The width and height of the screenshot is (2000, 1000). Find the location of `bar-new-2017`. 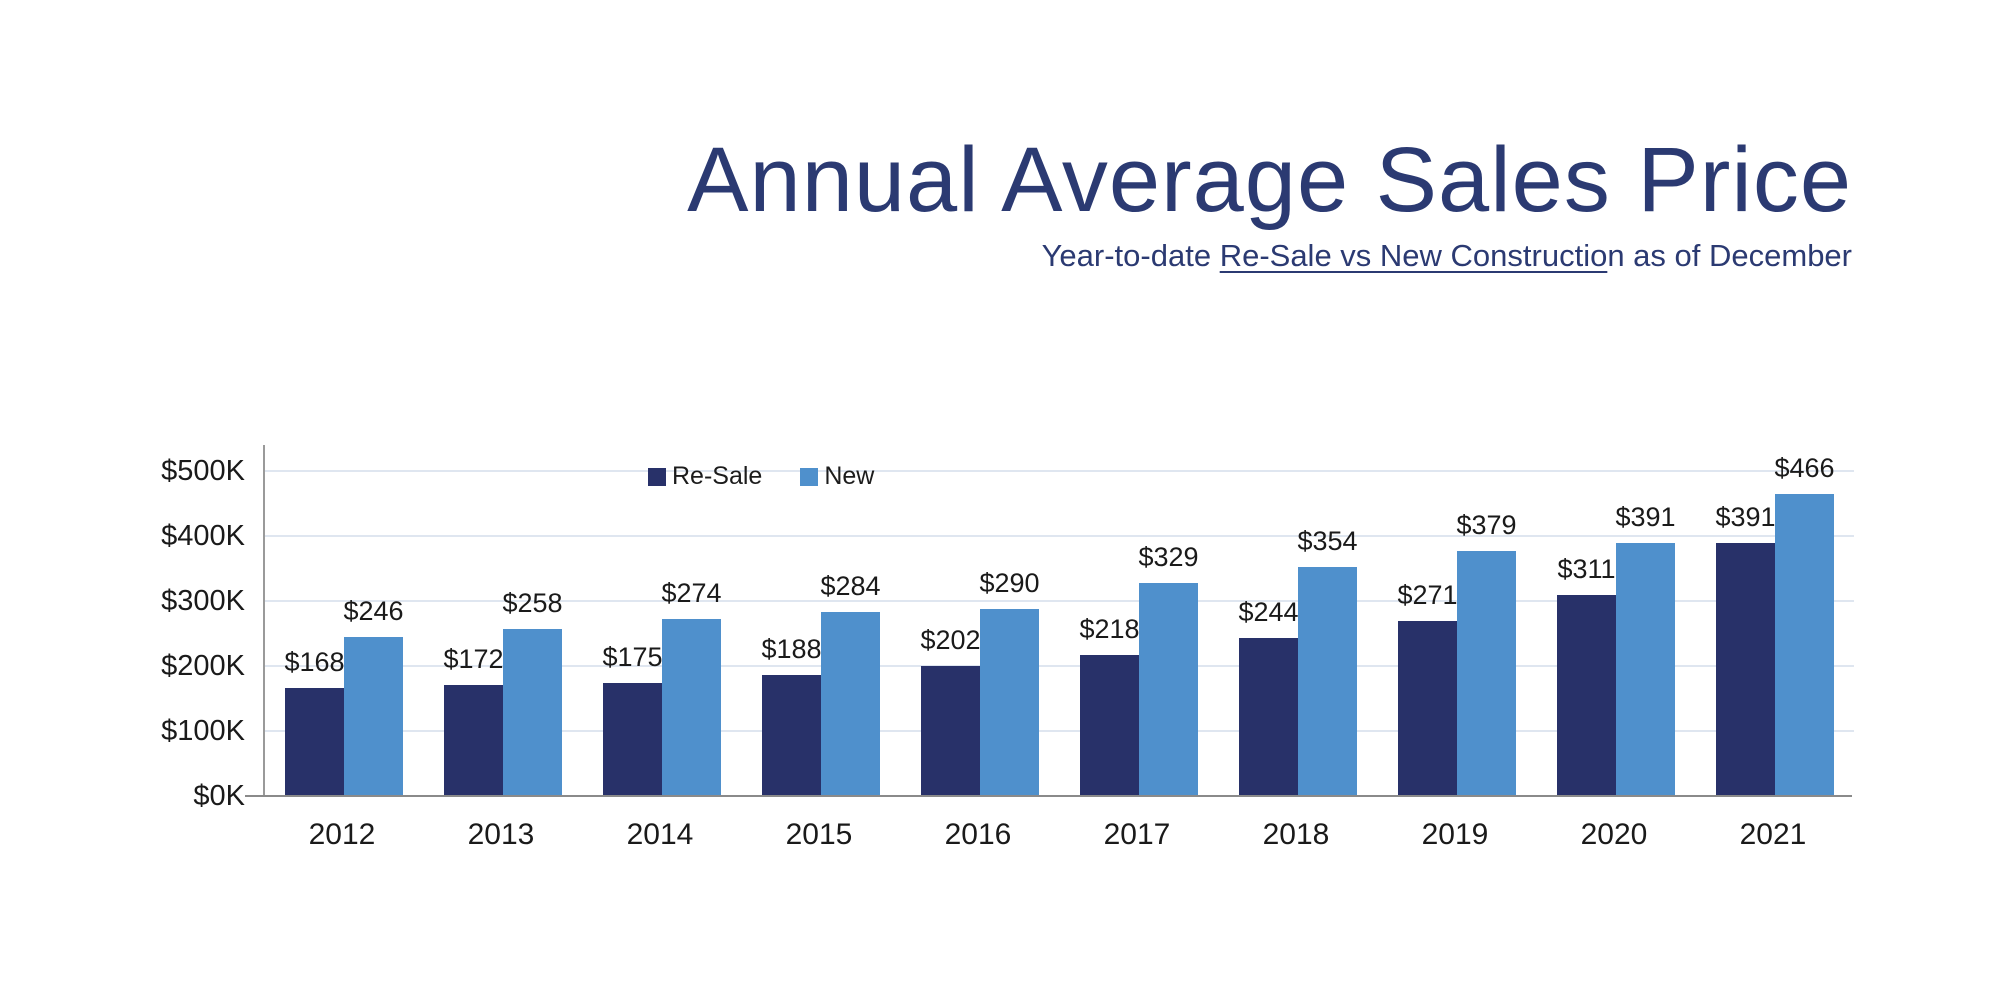

bar-new-2017 is located at coordinates (1168, 690).